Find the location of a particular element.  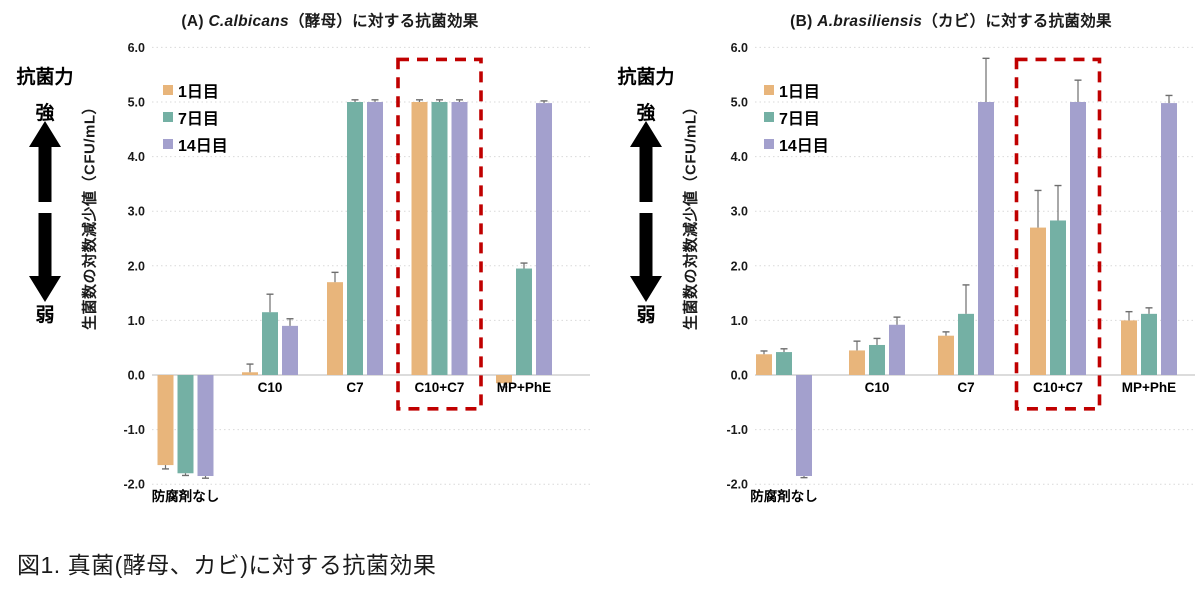

chart-a-title-rest: （酵母）に対する抗菌効果 is located at coordinates (383, 21).